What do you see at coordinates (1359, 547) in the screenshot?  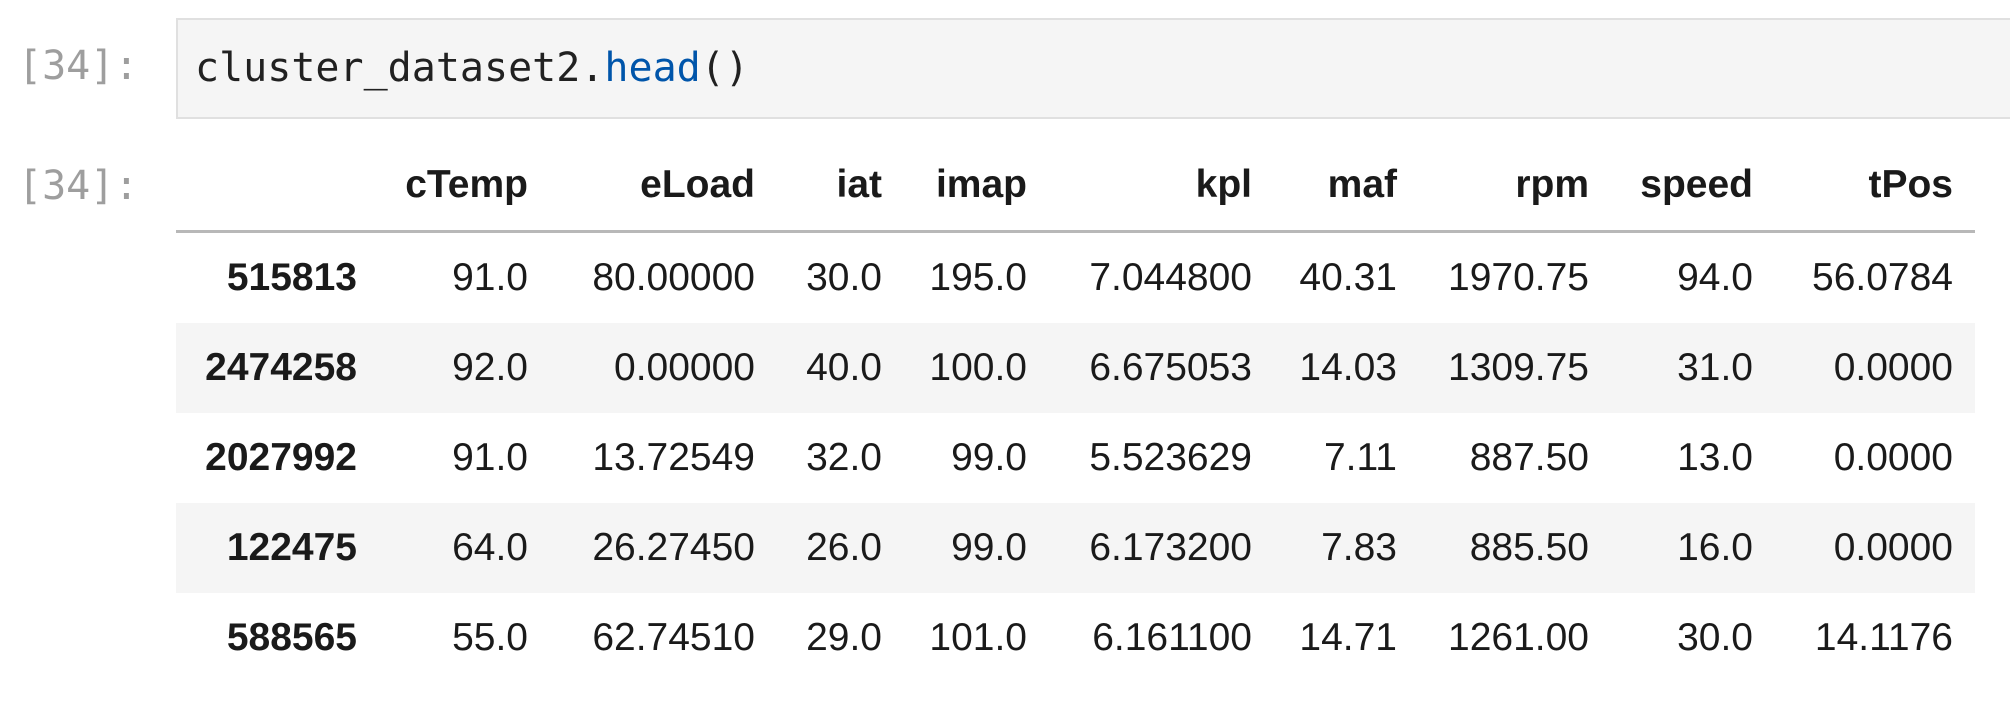 I see `table-cell: 7.83` at bounding box center [1359, 547].